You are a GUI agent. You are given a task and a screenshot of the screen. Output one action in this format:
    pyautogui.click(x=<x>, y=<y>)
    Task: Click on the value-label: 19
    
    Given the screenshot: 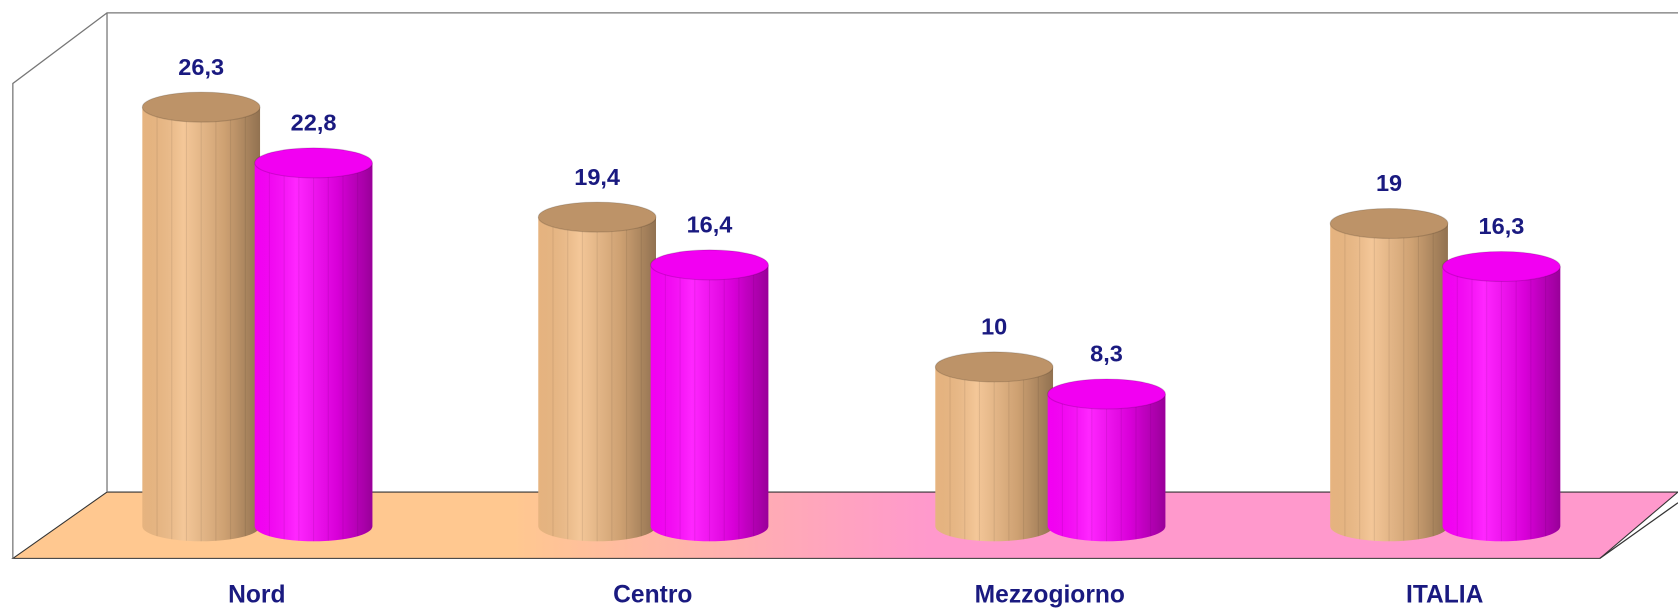 What is the action you would take?
    pyautogui.click(x=1389, y=183)
    